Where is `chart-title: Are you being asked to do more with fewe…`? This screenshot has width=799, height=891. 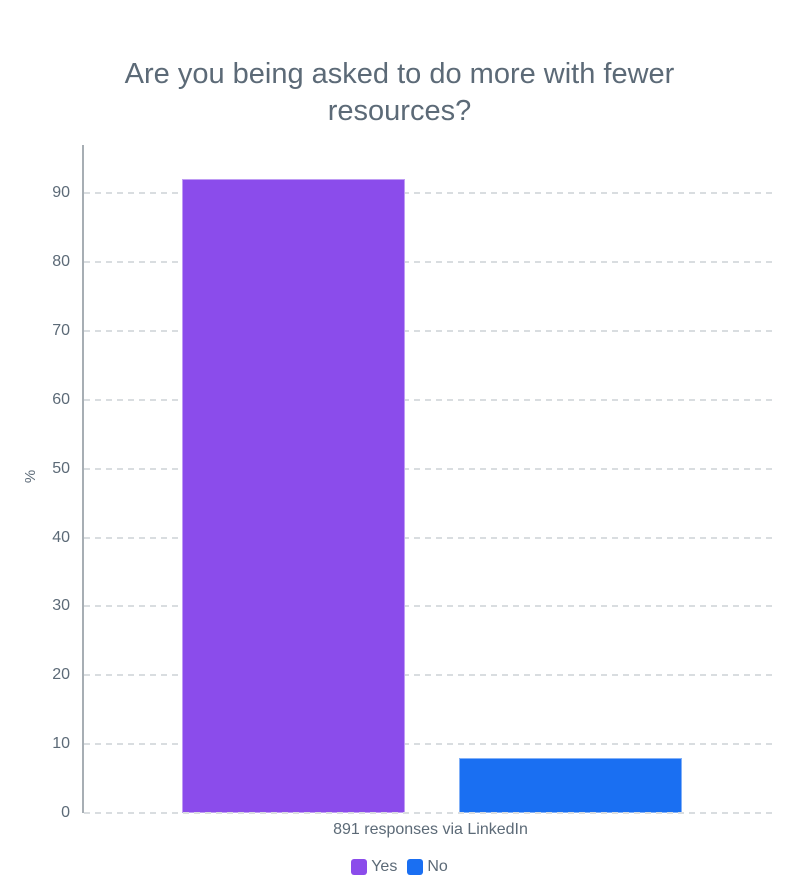
chart-title: Are you being asked to do more with fewe… is located at coordinates (399, 92).